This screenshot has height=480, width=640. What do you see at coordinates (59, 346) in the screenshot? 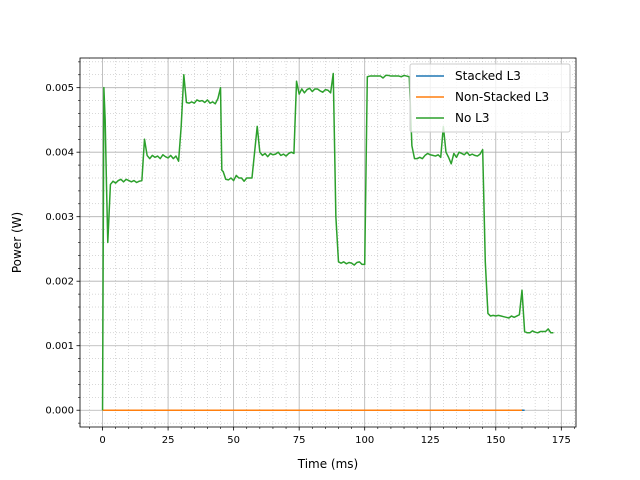
I see `y-tick-label: 0.001` at bounding box center [59, 346].